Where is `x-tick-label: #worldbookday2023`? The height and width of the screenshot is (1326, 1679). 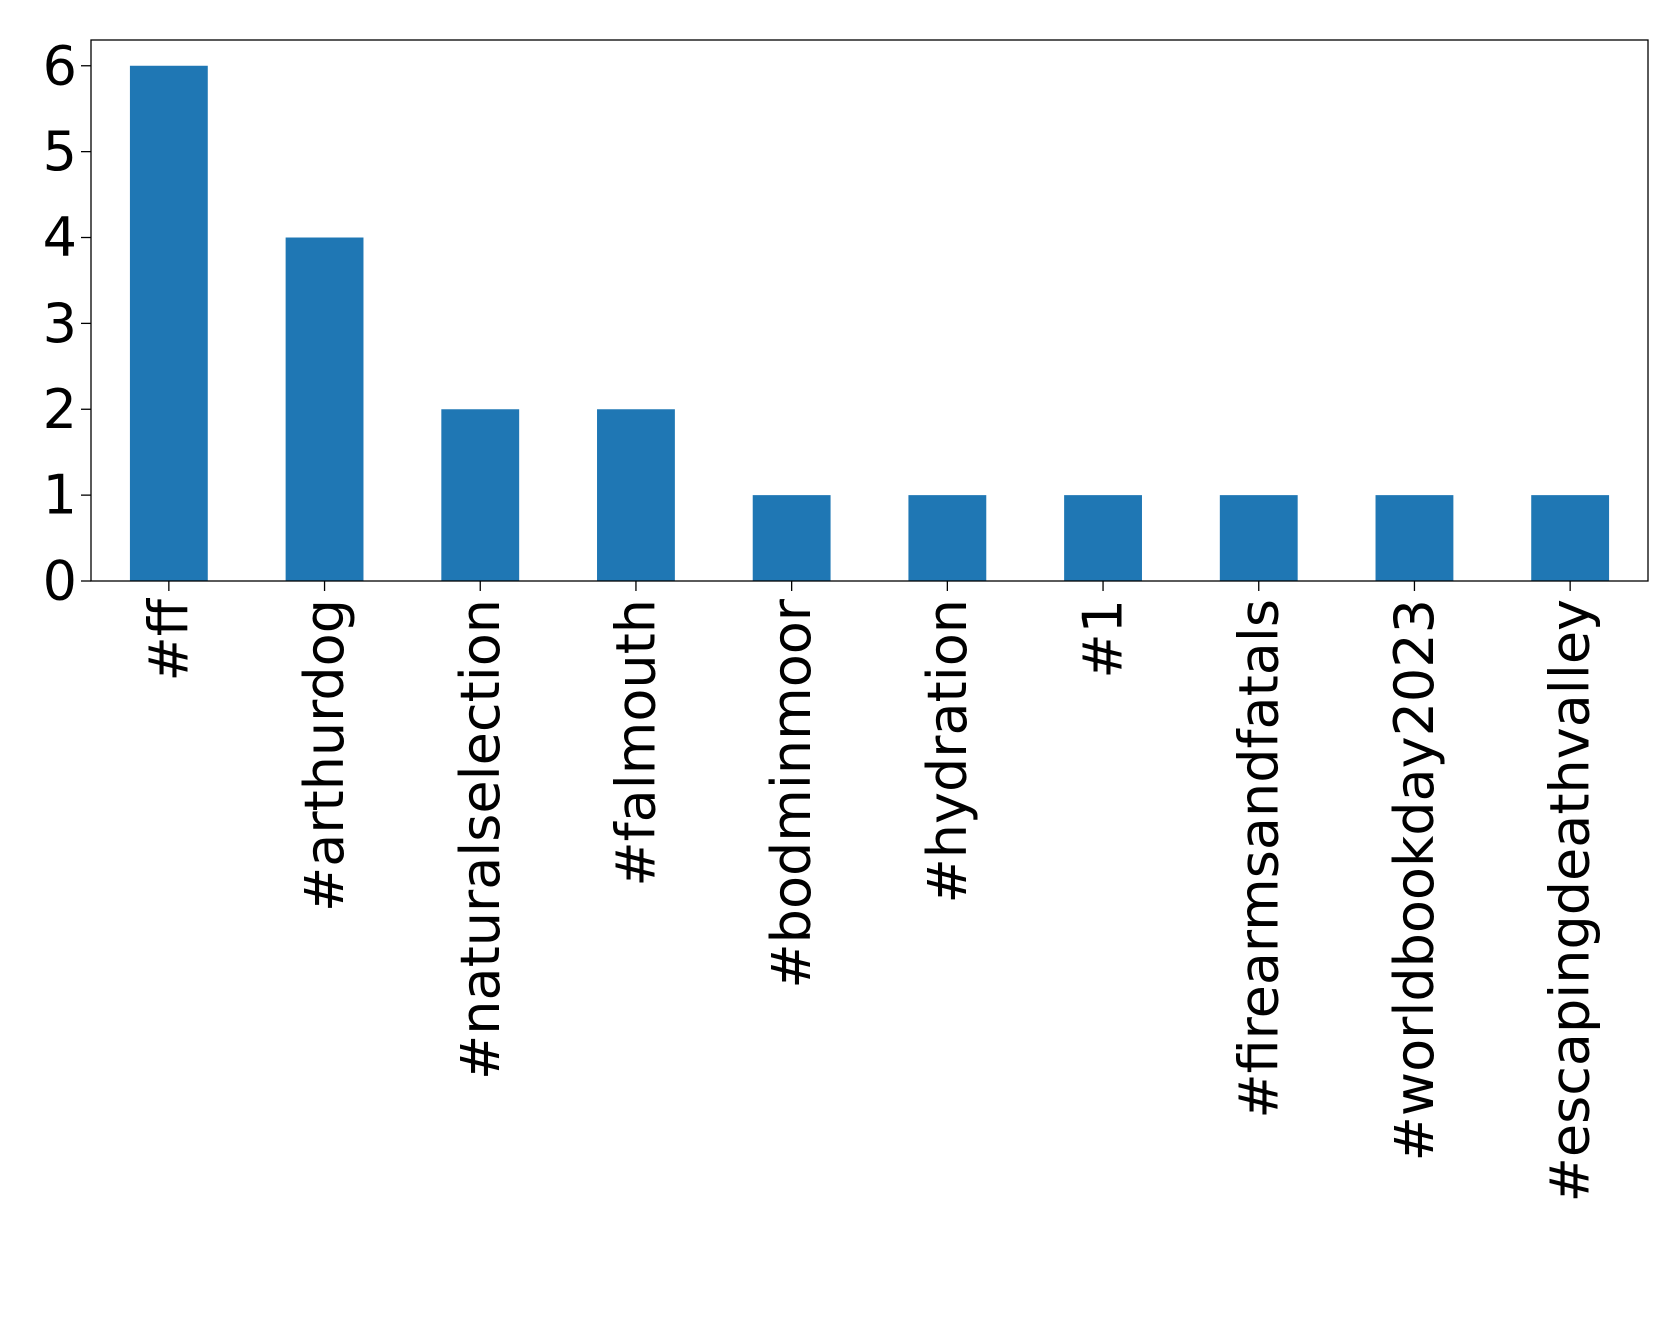
x-tick-label: #worldbookday2023 is located at coordinates (1414, 880).